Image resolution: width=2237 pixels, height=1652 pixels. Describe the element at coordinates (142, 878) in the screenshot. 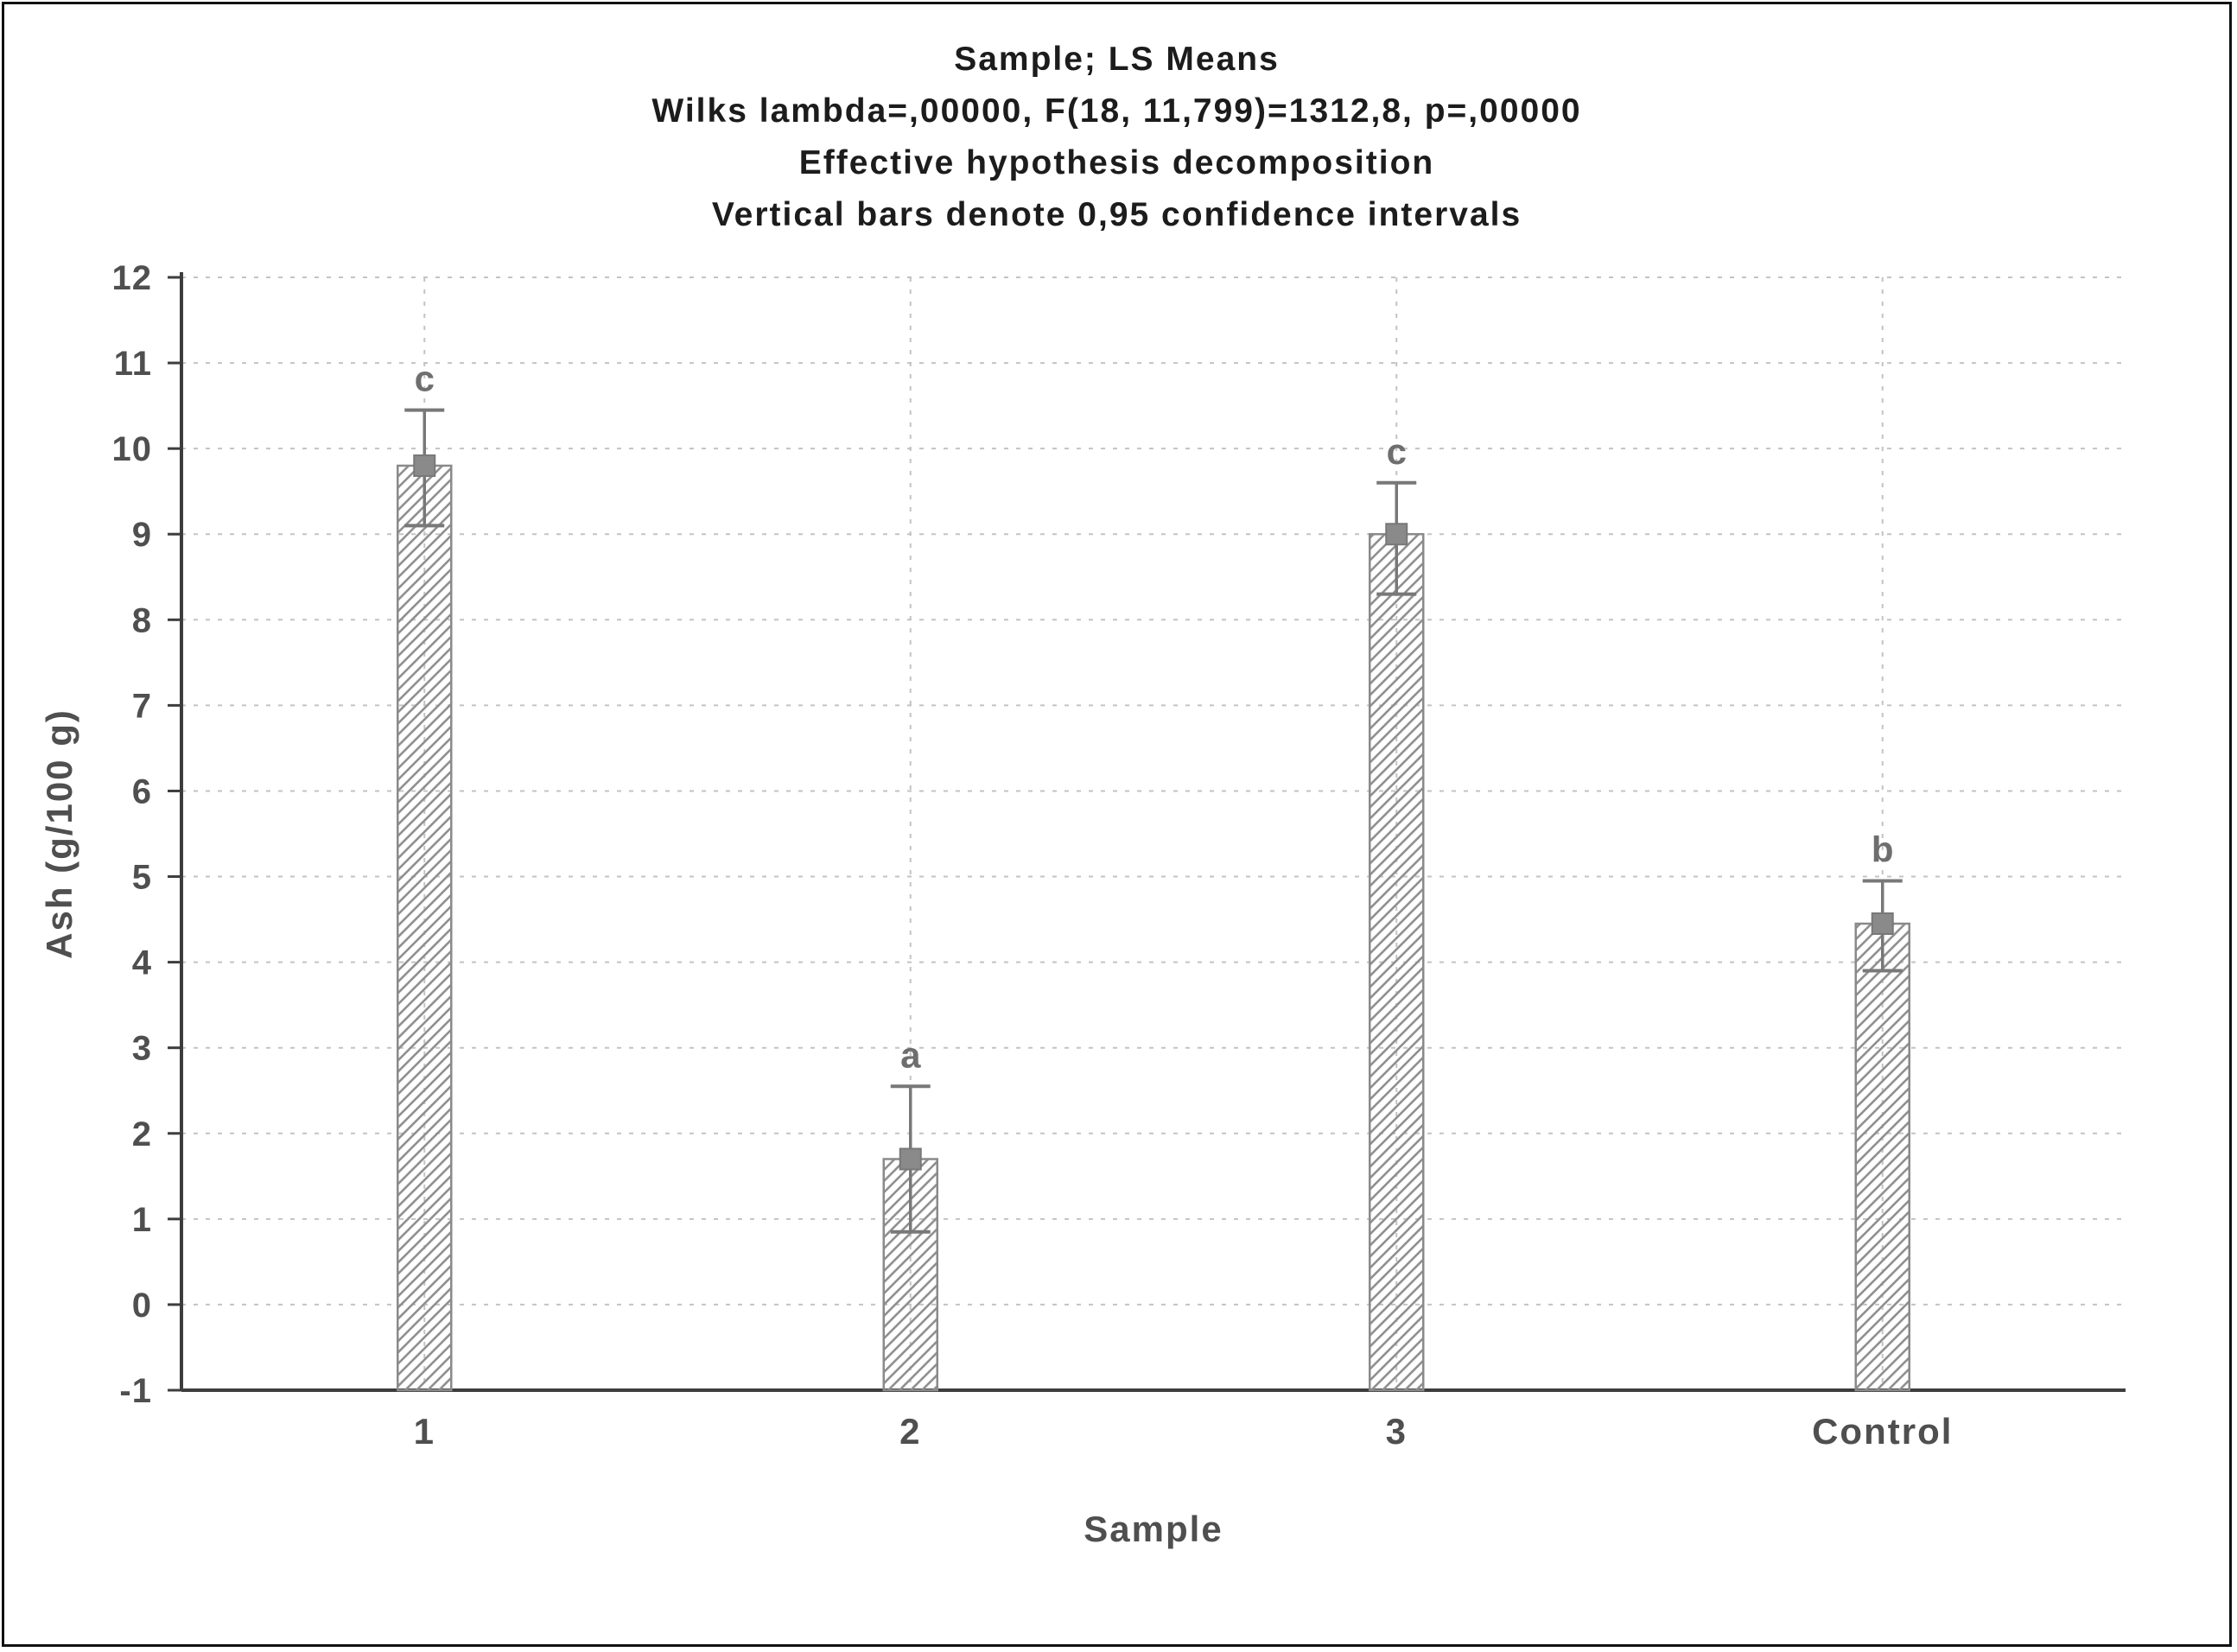

I see `y-tick-label: 5` at that location.